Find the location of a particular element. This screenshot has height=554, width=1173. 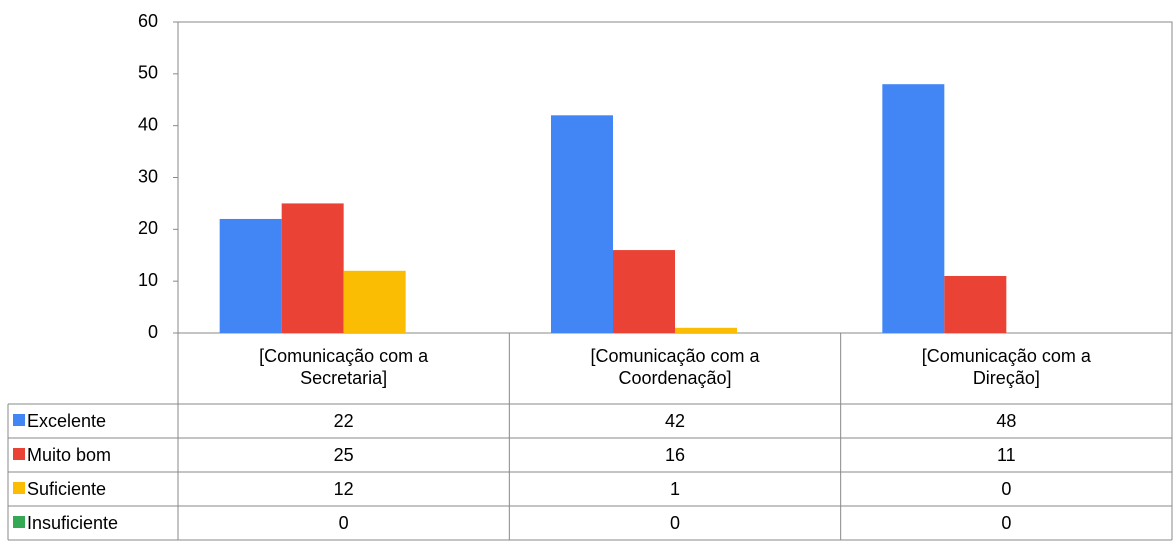

table-value: 16 is located at coordinates (675, 455).